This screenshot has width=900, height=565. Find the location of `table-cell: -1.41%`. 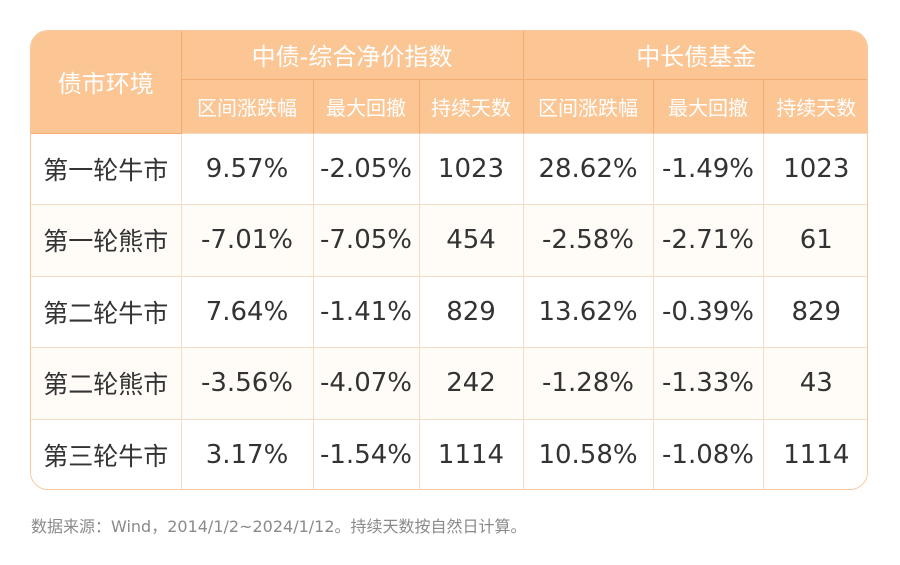

table-cell: -1.41% is located at coordinates (366, 311).